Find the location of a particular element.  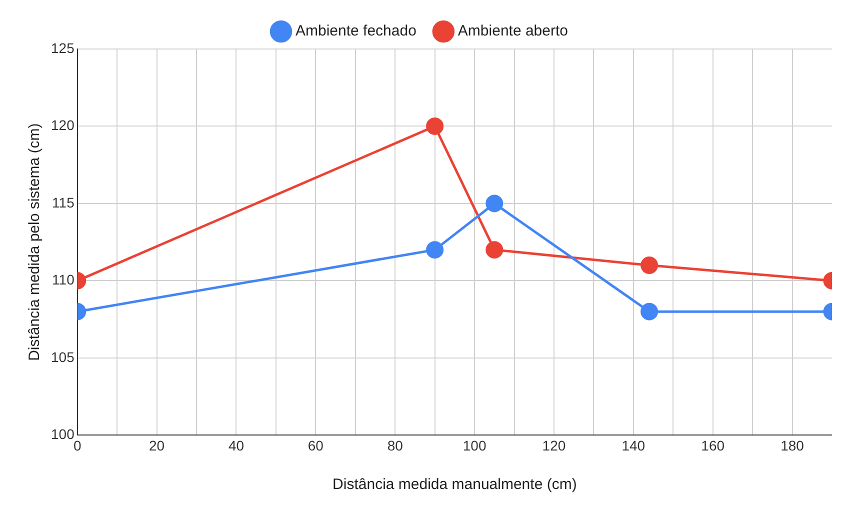

x-tick-label: 20 is located at coordinates (157, 445).